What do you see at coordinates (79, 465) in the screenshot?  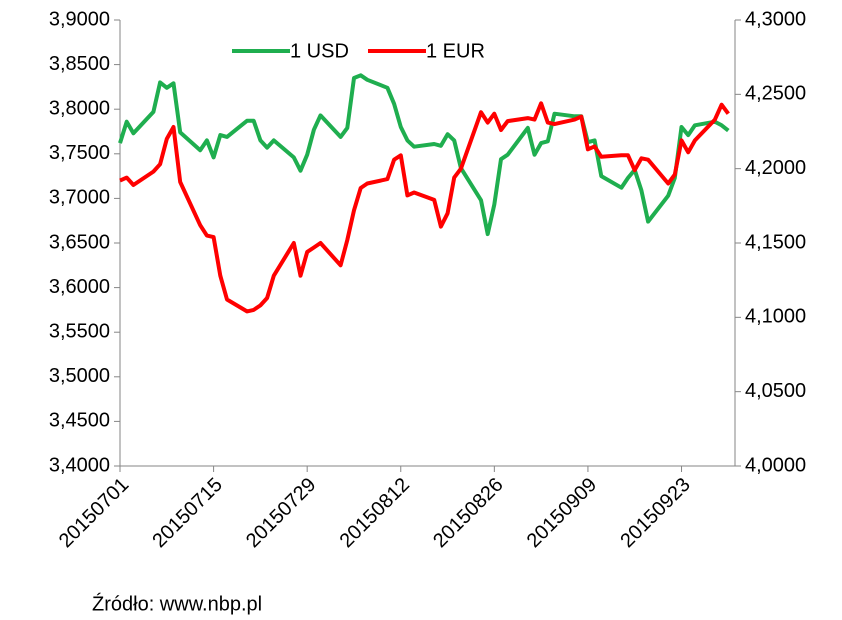 I see `y-tick-label: 3,4000` at bounding box center [79, 465].